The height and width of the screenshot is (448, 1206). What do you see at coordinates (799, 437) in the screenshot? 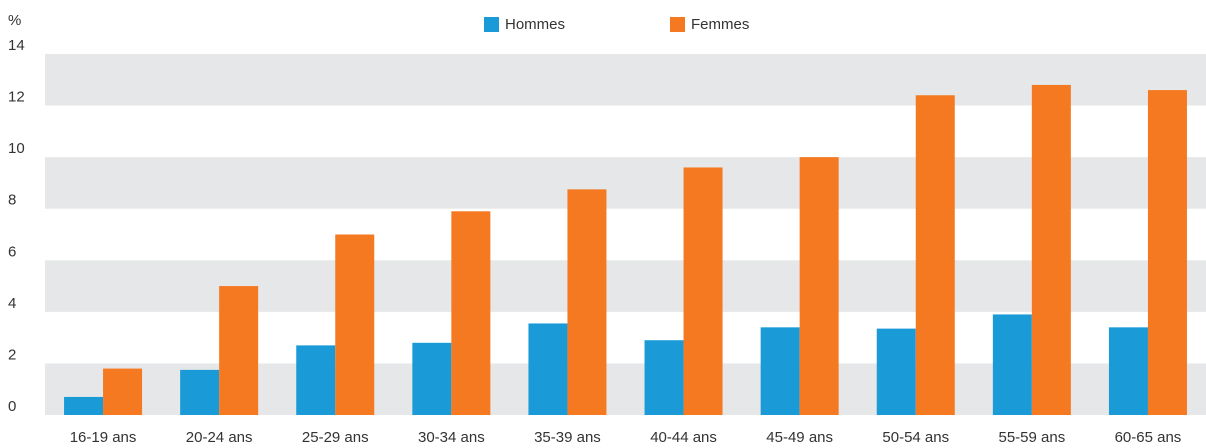
I see `x-tick-label: 45-49 ans` at bounding box center [799, 437].